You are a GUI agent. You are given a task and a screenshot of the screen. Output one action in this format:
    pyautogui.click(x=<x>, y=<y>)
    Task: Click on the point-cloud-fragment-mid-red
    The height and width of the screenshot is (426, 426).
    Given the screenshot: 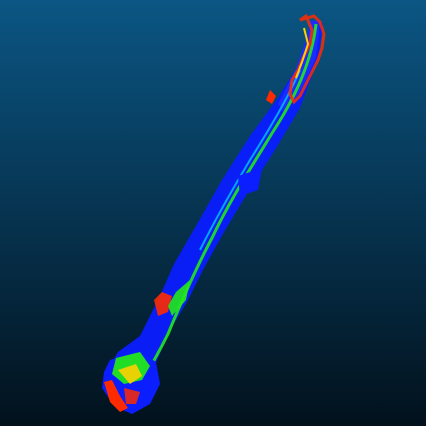 What is the action you would take?
    pyautogui.click(x=271, y=97)
    